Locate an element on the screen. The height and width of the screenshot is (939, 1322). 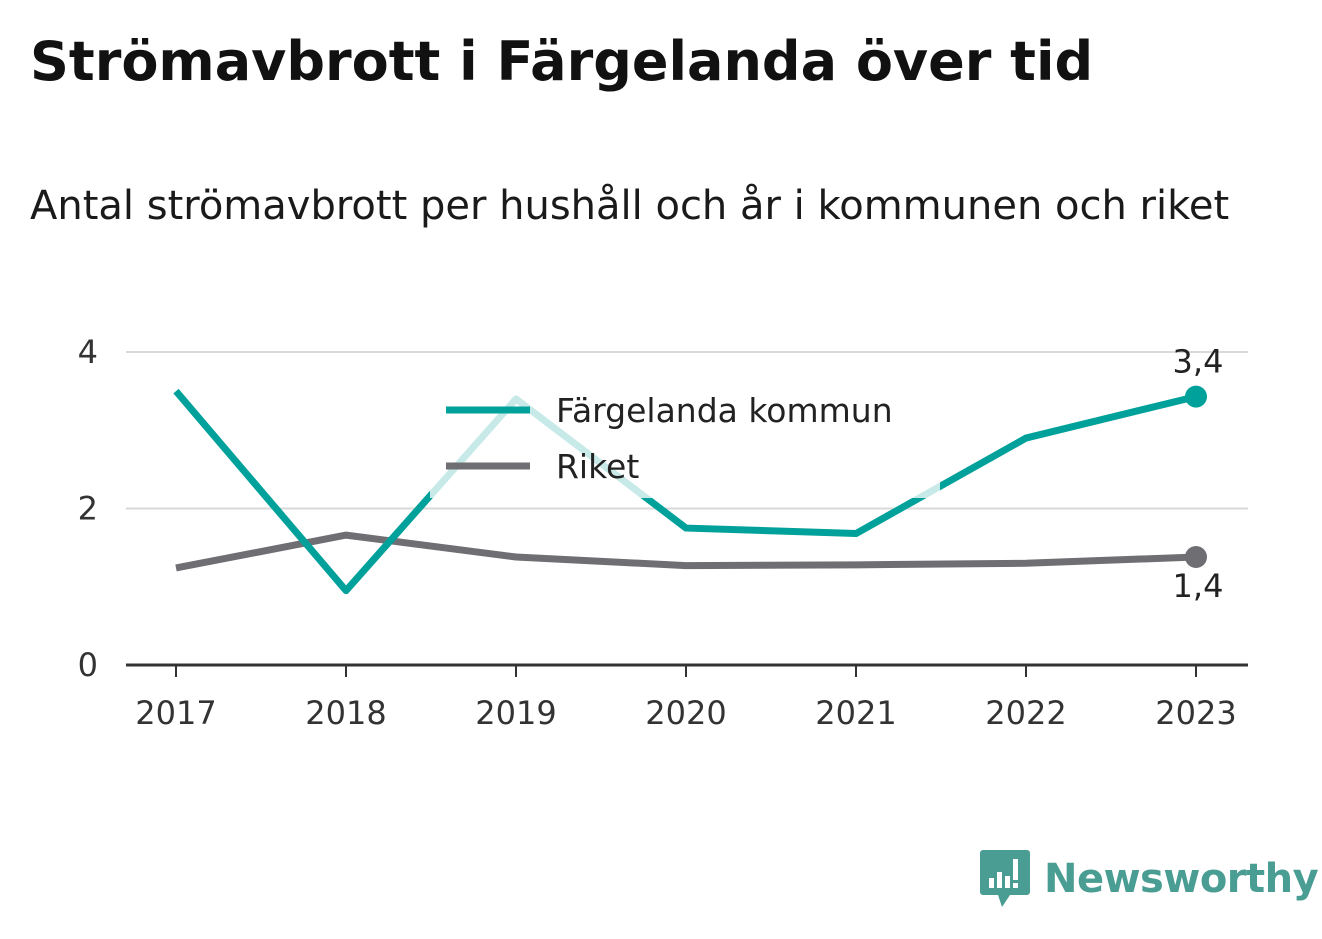
y-axis-ticks: 0 2 4 is located at coordinates (88, 508).